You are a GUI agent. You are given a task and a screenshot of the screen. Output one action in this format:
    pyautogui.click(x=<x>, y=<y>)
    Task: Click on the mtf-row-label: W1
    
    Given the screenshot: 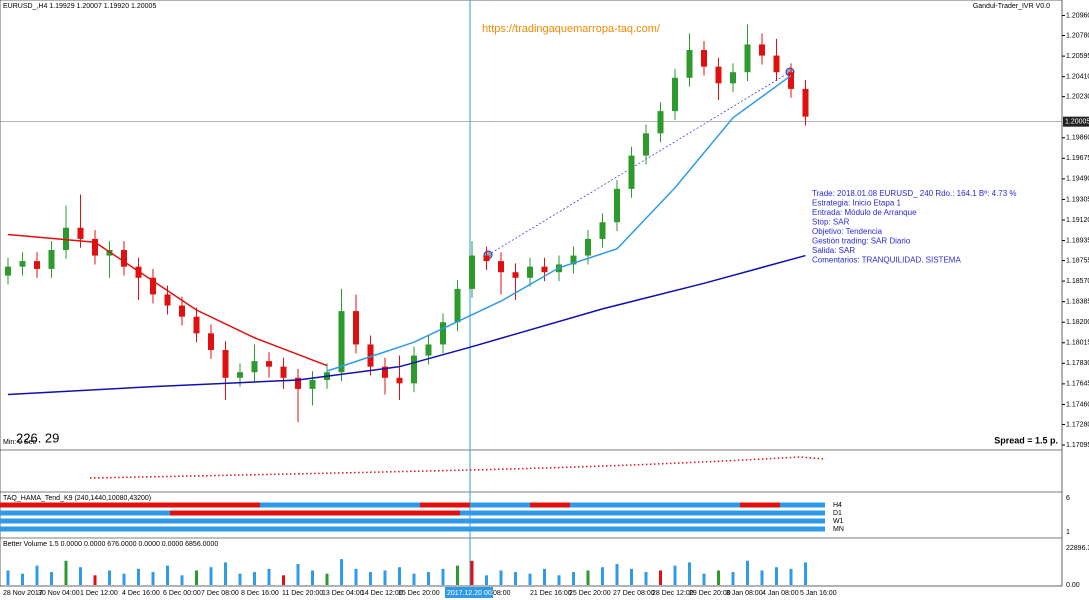 What is the action you would take?
    pyautogui.click(x=838, y=521)
    